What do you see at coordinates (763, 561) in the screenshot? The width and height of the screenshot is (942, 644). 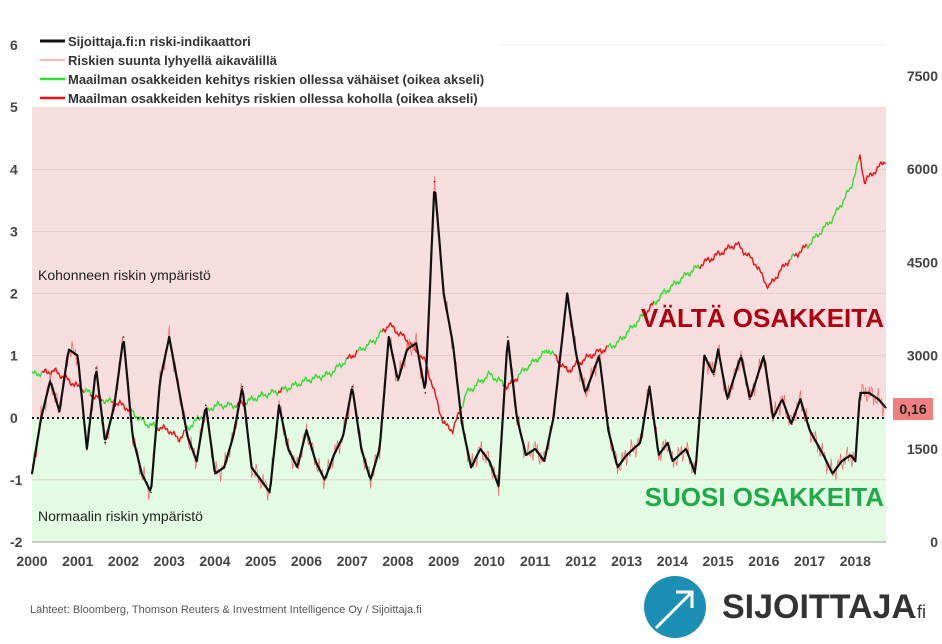 I see `x-tick-label: 2016` at bounding box center [763, 561].